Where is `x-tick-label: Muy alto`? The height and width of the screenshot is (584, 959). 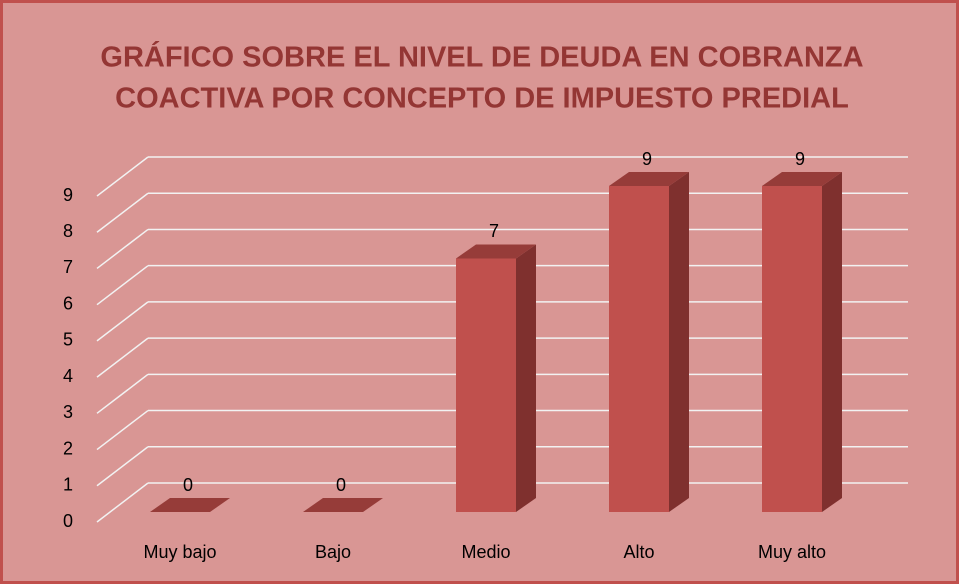
x-tick-label: Muy alto is located at coordinates (792, 552).